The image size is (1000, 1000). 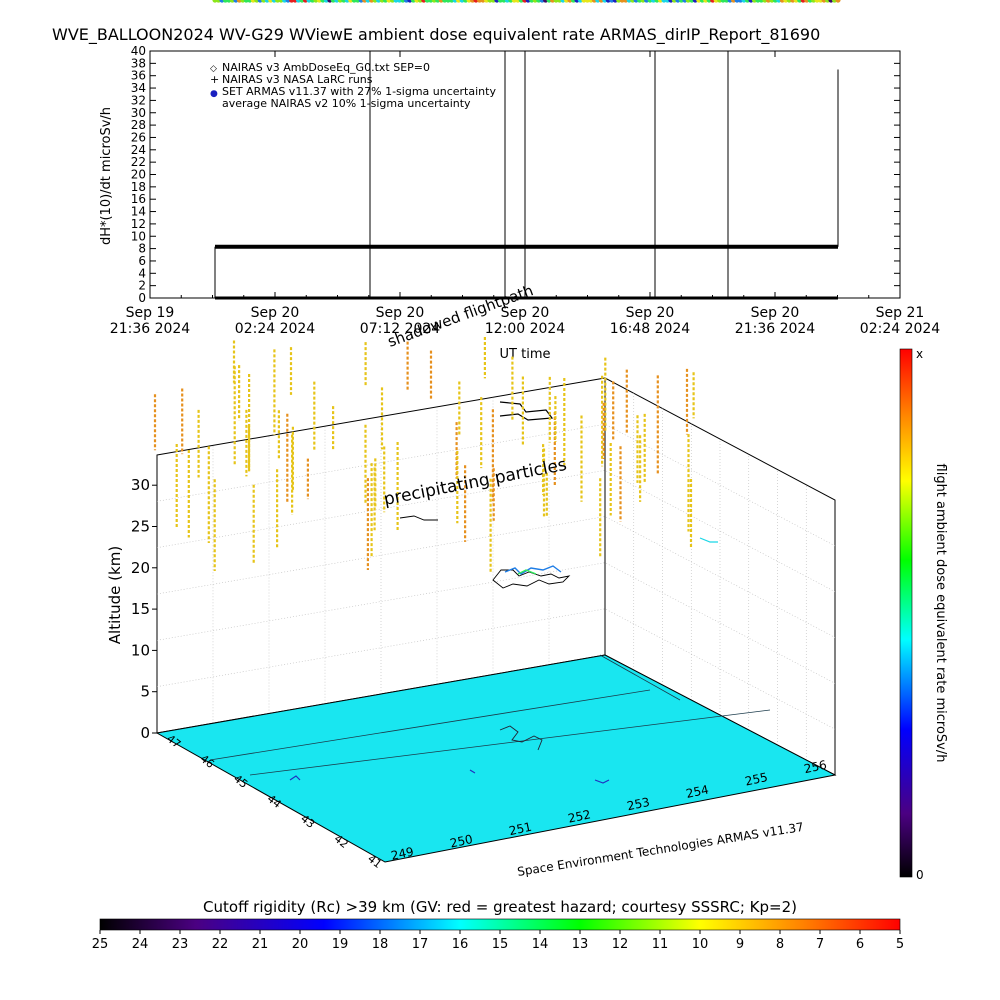 I want to click on altitude-tick-label: 5, so click(x=145, y=692).